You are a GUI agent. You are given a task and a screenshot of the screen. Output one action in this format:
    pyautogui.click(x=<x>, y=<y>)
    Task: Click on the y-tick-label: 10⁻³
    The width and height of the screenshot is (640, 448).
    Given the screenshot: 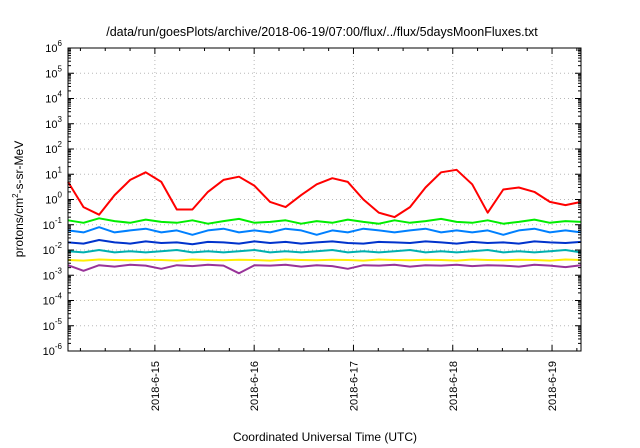 What is the action you would take?
    pyautogui.click(x=53, y=274)
    